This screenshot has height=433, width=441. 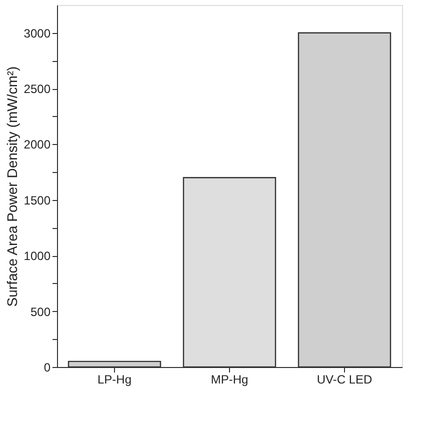 What do you see at coordinates (344, 379) in the screenshot?
I see `x-tick-label: UV-C LED` at bounding box center [344, 379].